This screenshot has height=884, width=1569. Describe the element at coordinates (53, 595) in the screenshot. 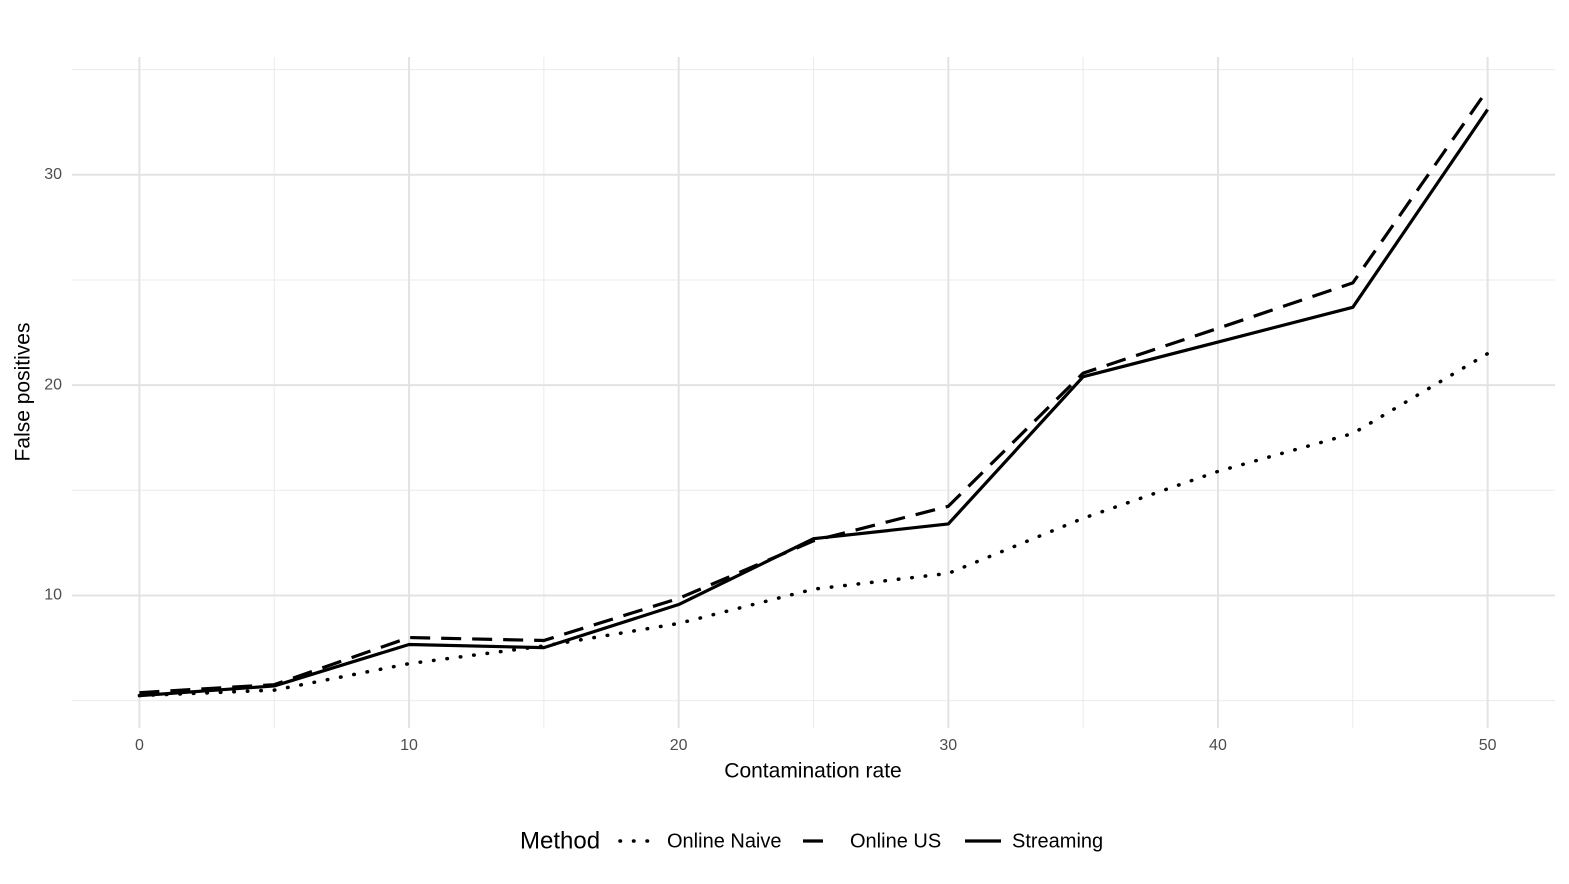

I see `y-tick-label: 10` at that location.